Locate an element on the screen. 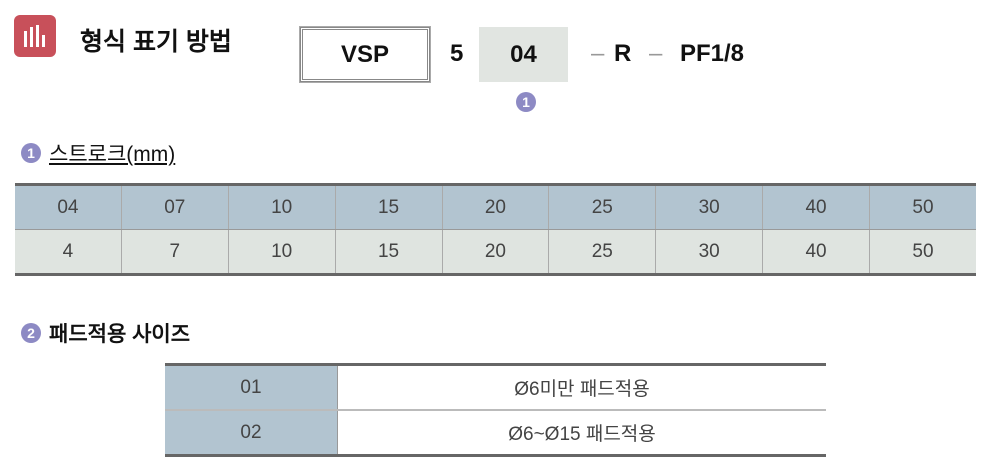 This screenshot has height=463, width=993. pad-section-title: 2 패드적용 사이즈 is located at coordinates (105, 333).